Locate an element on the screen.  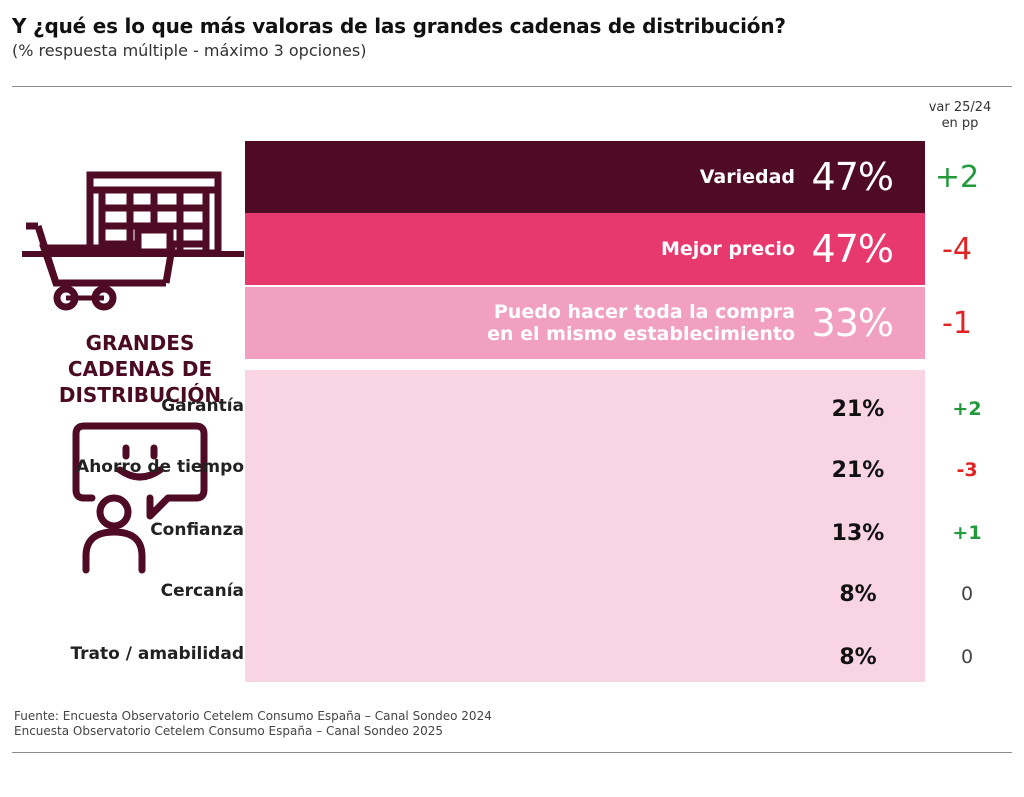
row-var-ahorro: -3 is located at coordinates (967, 470).